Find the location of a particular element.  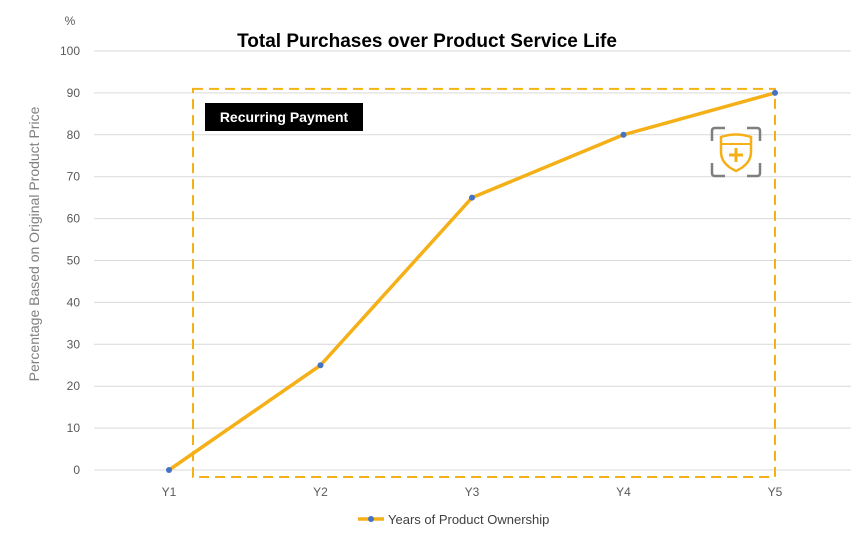

data-point-y5 is located at coordinates (775, 92).